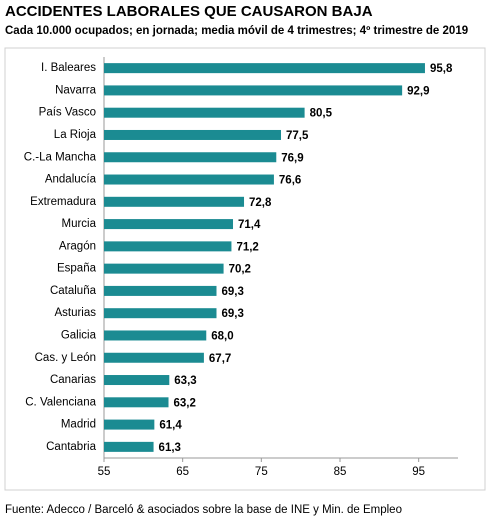 Image resolution: width=491 pixels, height=524 pixels. What do you see at coordinates (220, 359) in the screenshot?
I see `value-label: 67,7` at bounding box center [220, 359].